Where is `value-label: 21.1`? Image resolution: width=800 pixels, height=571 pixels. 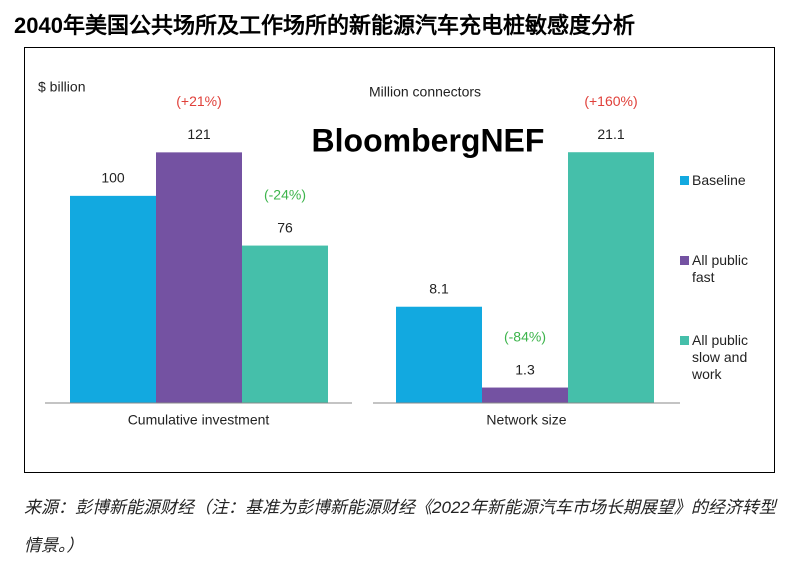 value-label: 21.1 is located at coordinates (610, 134).